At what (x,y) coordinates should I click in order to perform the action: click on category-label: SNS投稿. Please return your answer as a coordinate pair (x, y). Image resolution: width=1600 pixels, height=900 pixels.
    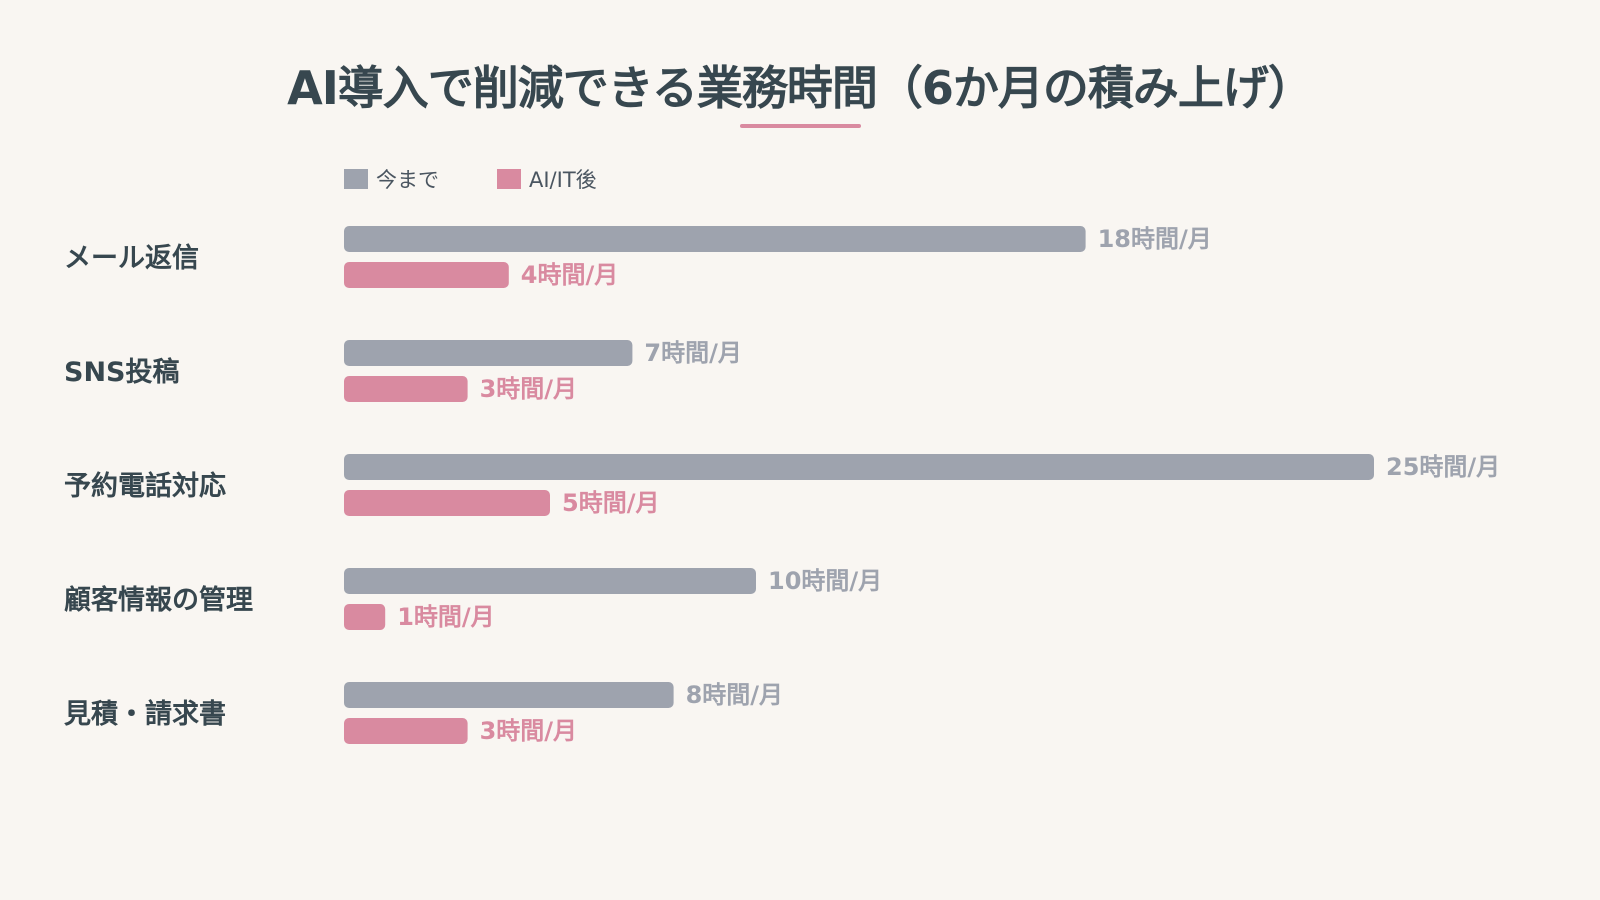
    Looking at the image, I should click on (122, 372).